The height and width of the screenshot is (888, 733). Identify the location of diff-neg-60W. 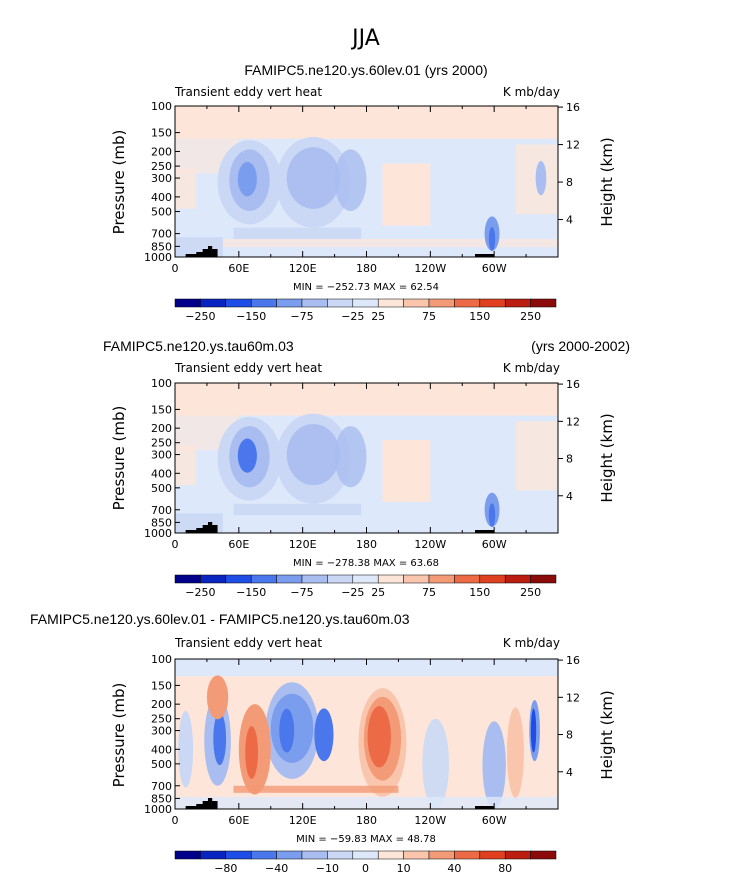
(494, 765).